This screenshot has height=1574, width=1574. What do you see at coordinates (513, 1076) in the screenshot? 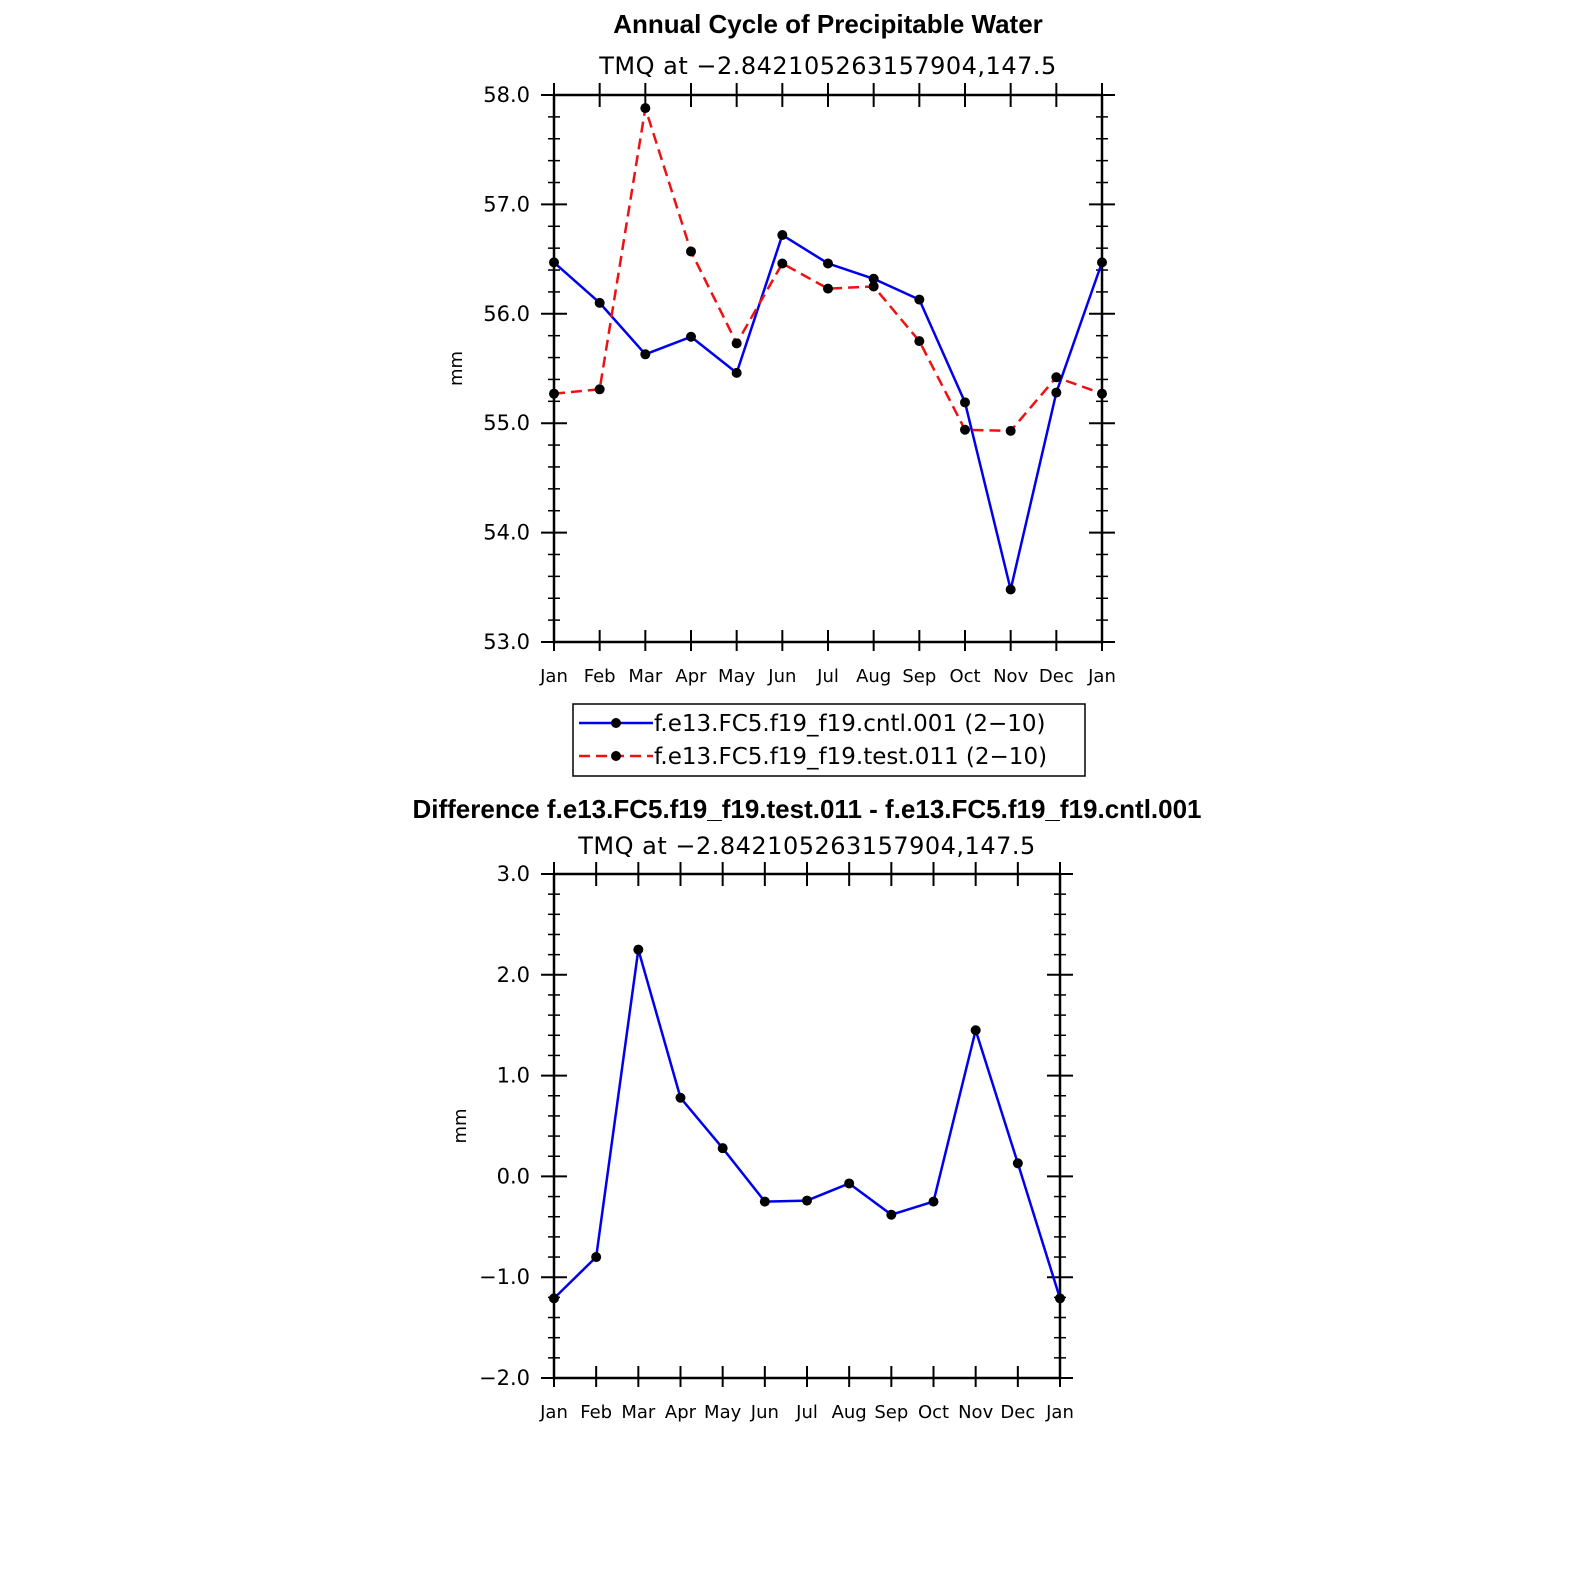
I see `y-tick-label: 1.0` at bounding box center [513, 1076].